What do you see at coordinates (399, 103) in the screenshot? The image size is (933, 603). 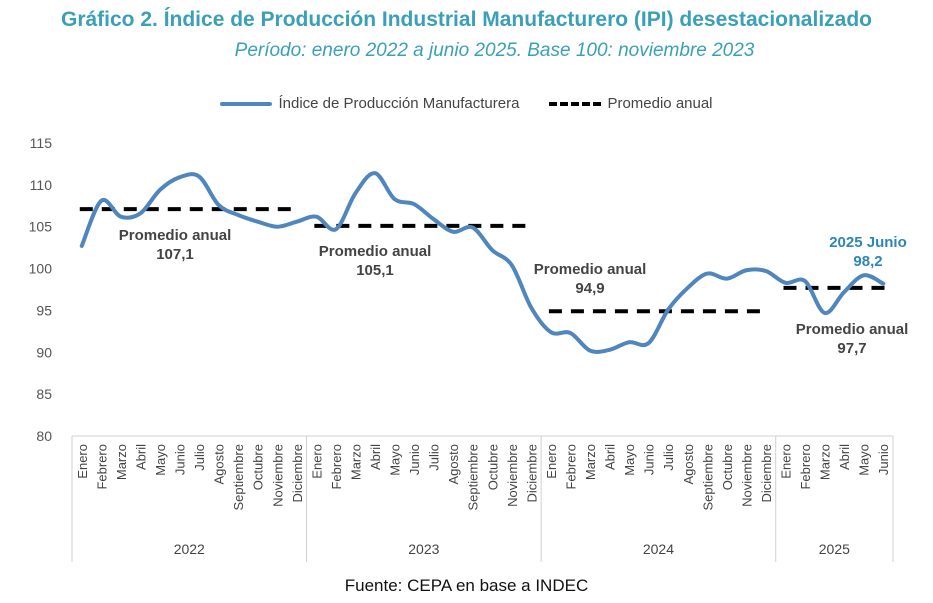 I see `legend-label-index: Índice de Producción Manufacturera` at bounding box center [399, 103].